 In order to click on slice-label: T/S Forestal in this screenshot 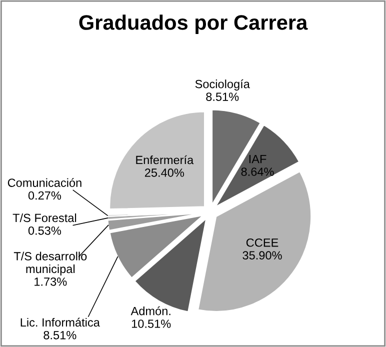, I will do `click(44, 217)`.